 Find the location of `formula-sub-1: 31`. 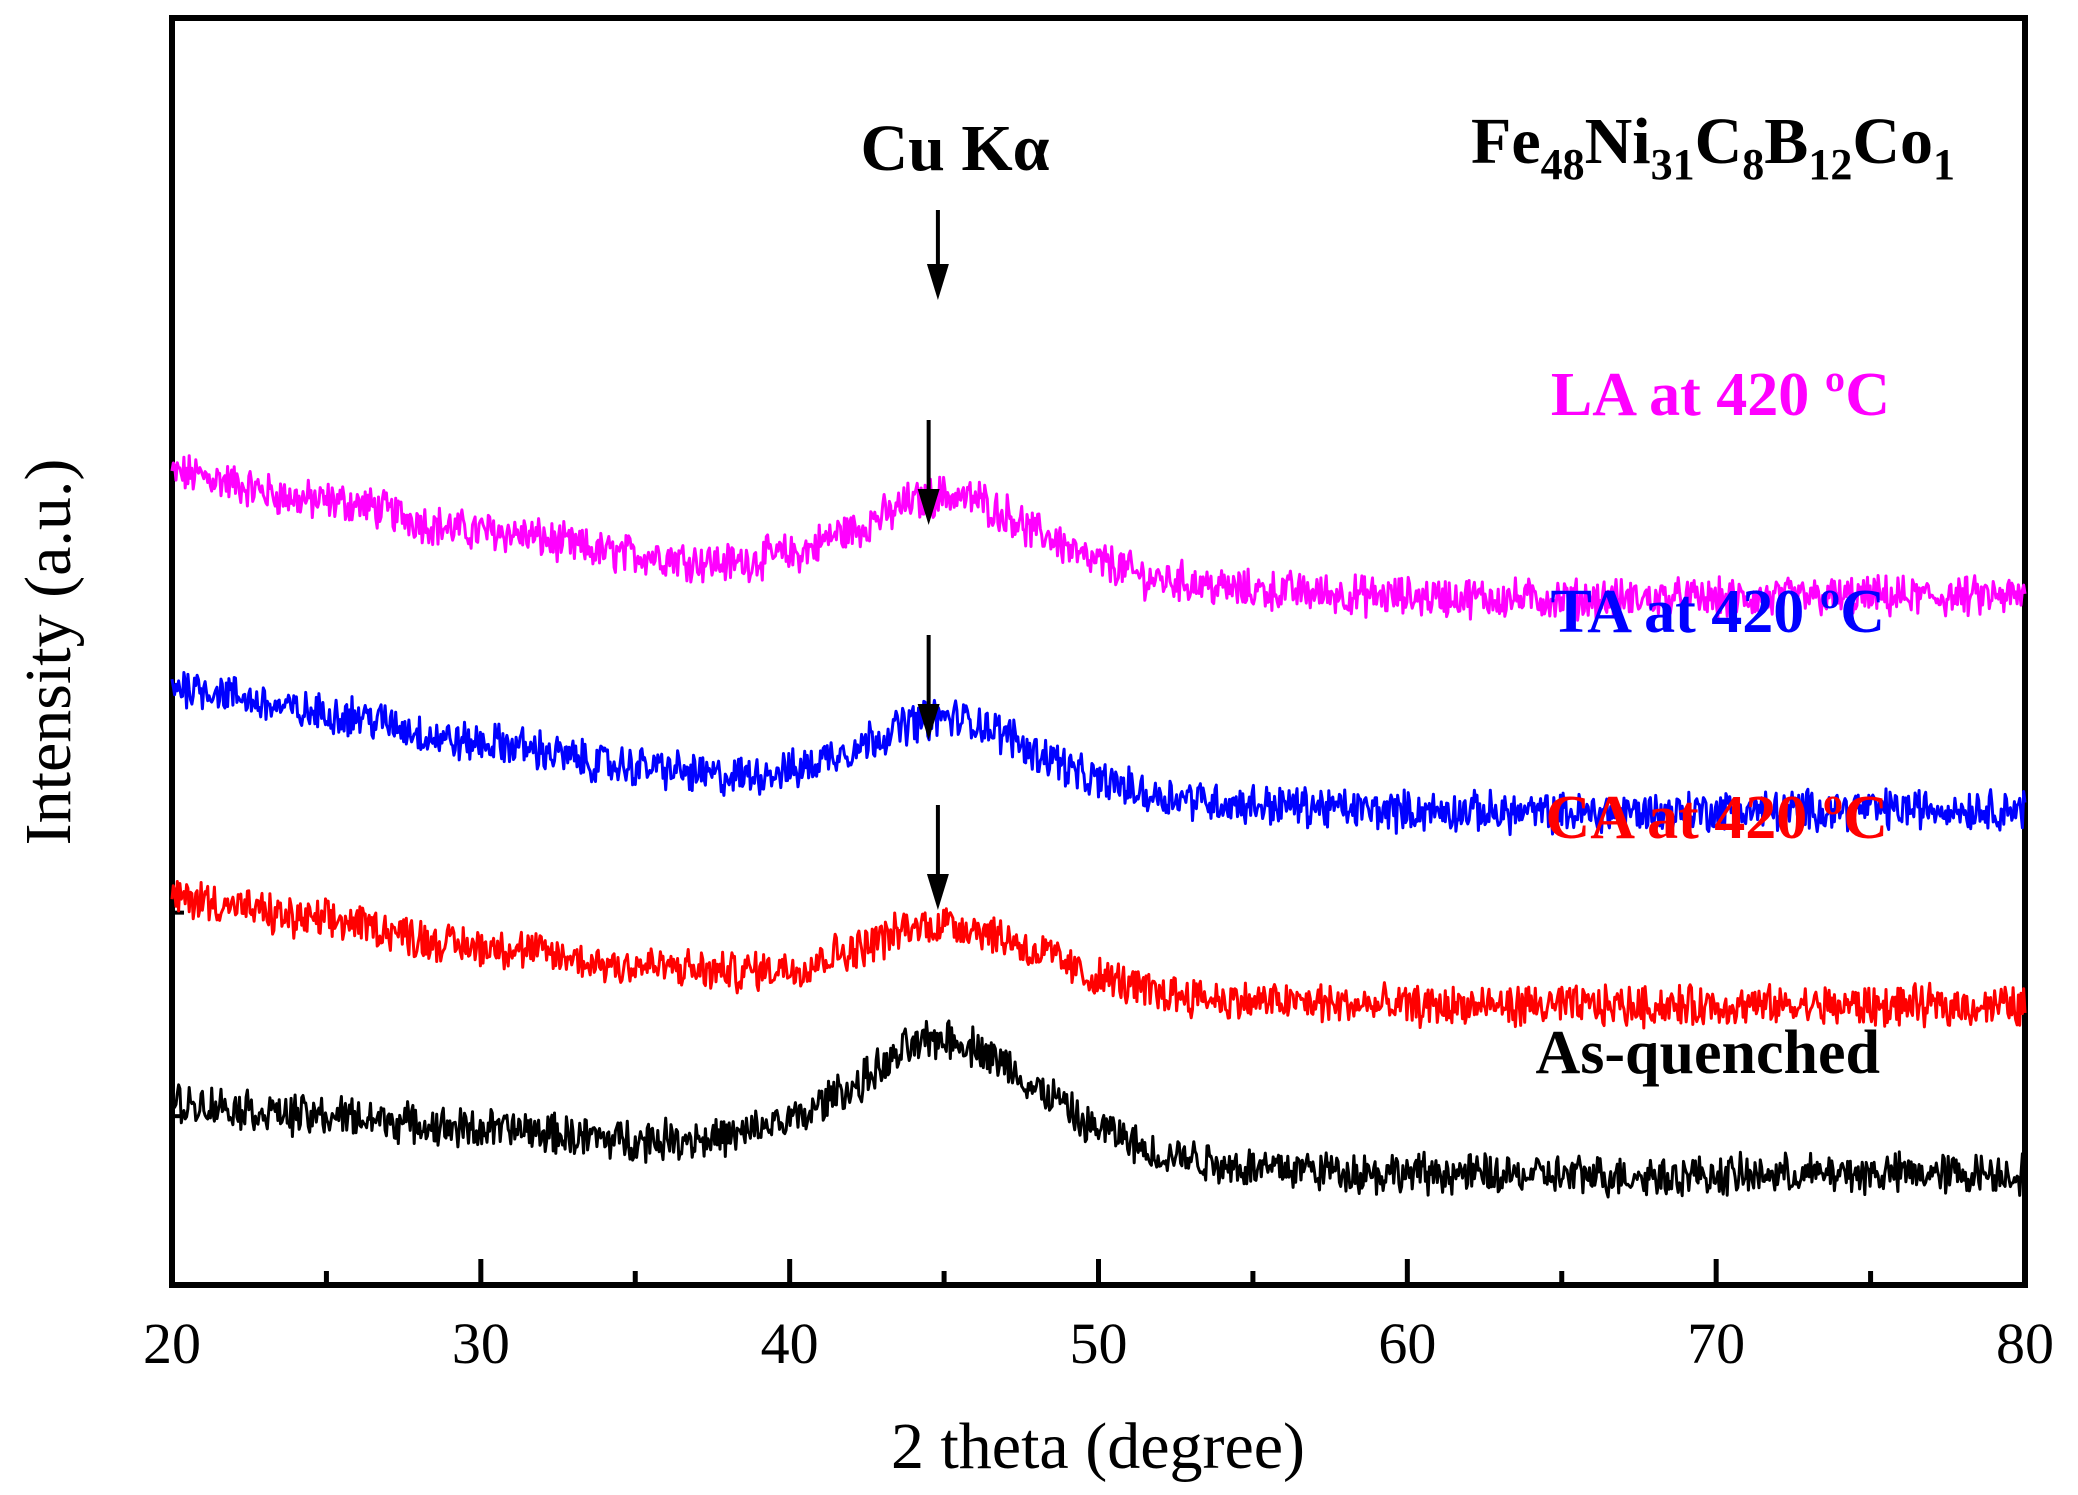

formula-sub-1: 31 is located at coordinates (1673, 164).